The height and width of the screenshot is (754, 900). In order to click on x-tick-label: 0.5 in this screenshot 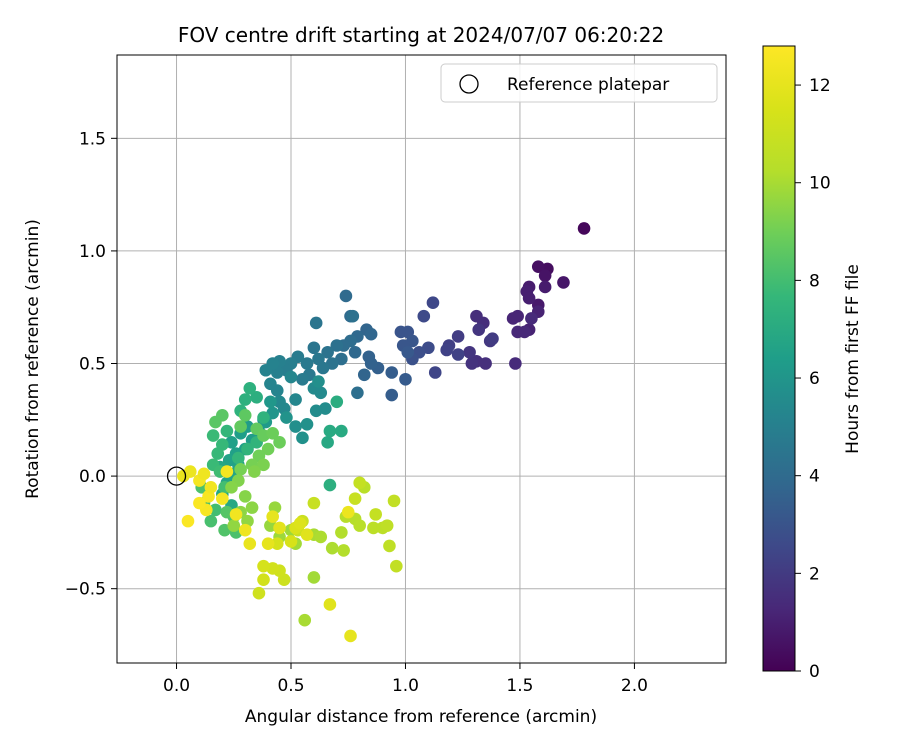, I will do `click(290, 686)`.